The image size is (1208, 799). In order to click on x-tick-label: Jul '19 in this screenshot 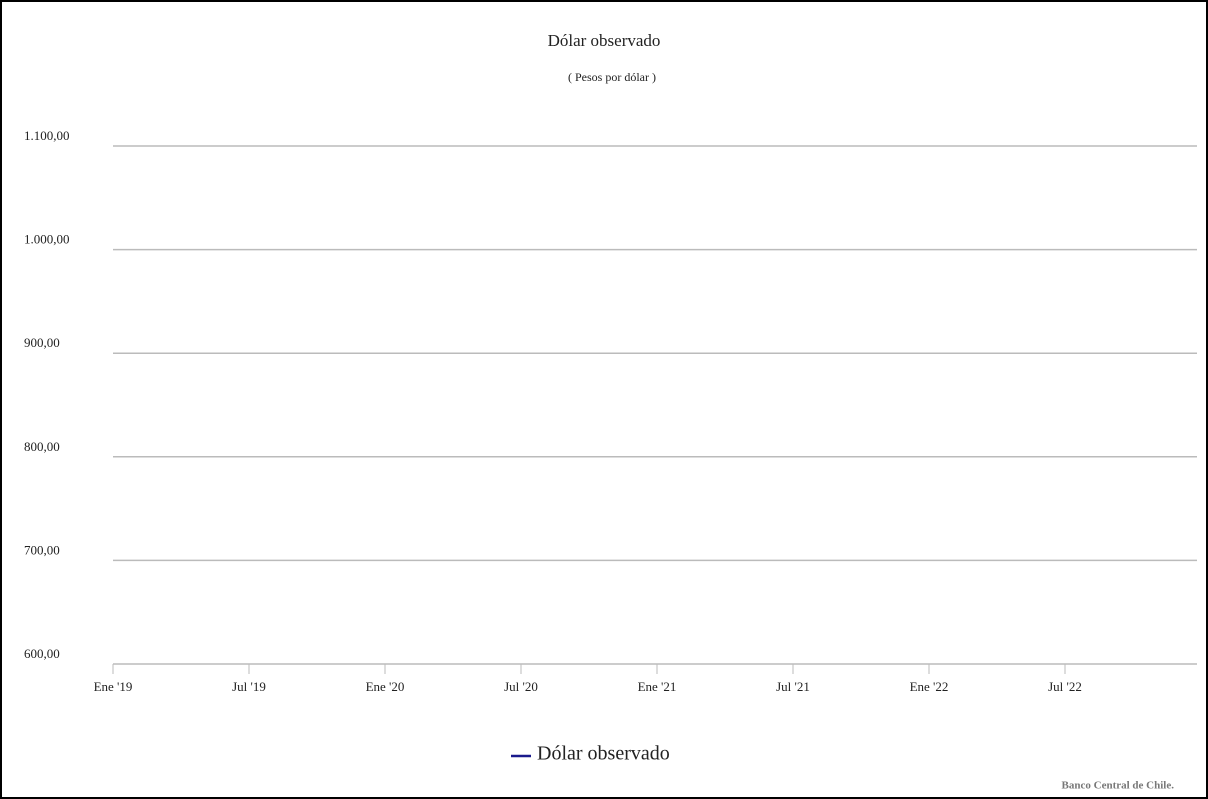, I will do `click(249, 686)`.